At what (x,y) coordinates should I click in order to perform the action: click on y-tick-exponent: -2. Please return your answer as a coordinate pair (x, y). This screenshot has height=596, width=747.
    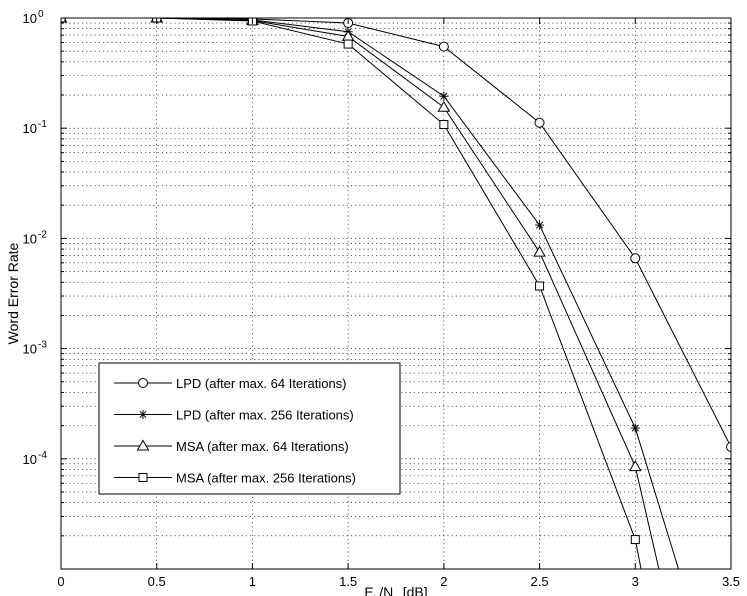
    Looking at the image, I should click on (42, 234).